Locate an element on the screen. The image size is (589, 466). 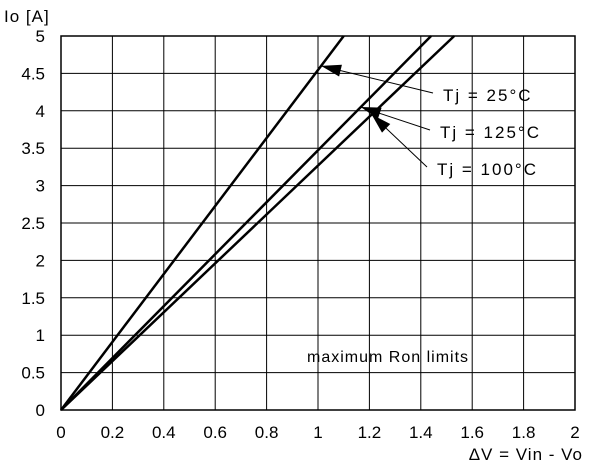
x-tick-label: 2 is located at coordinates (574, 432).